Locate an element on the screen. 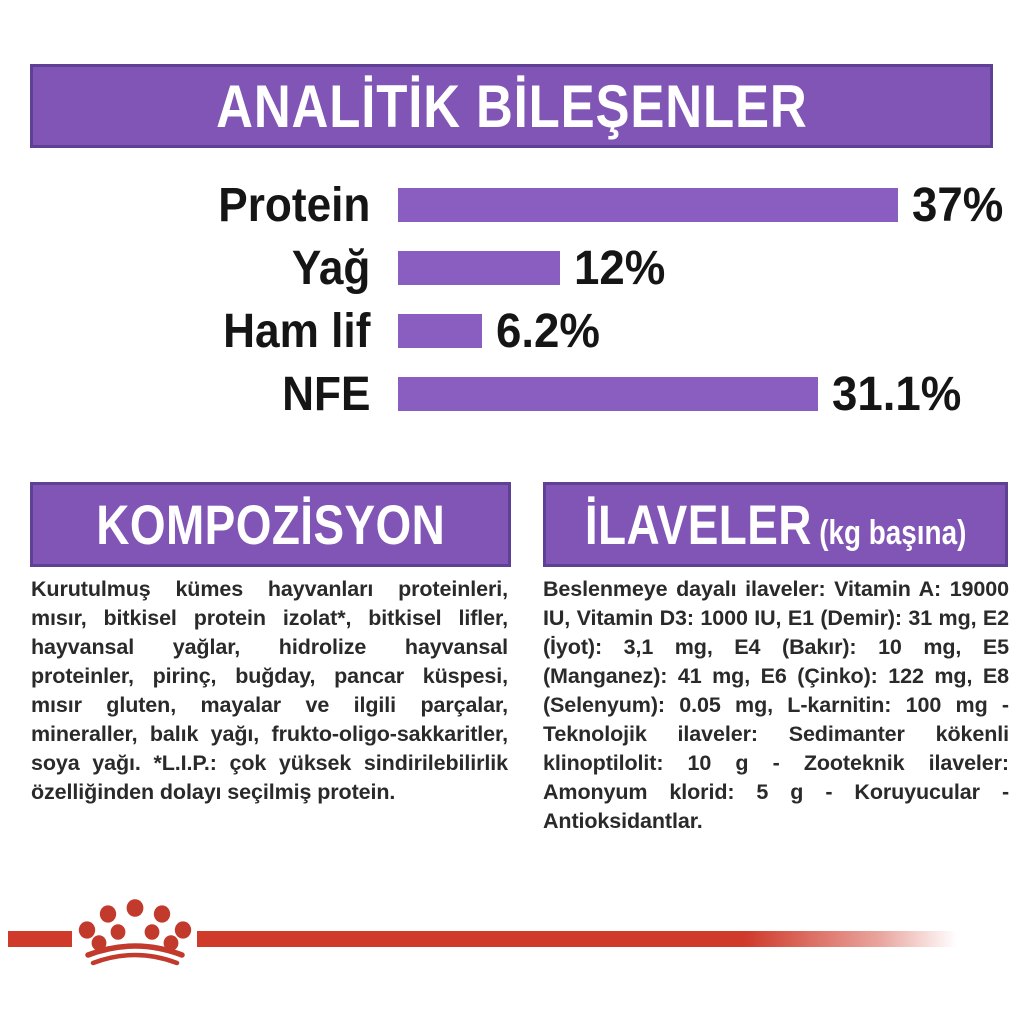  bar-nfe is located at coordinates (608, 394).